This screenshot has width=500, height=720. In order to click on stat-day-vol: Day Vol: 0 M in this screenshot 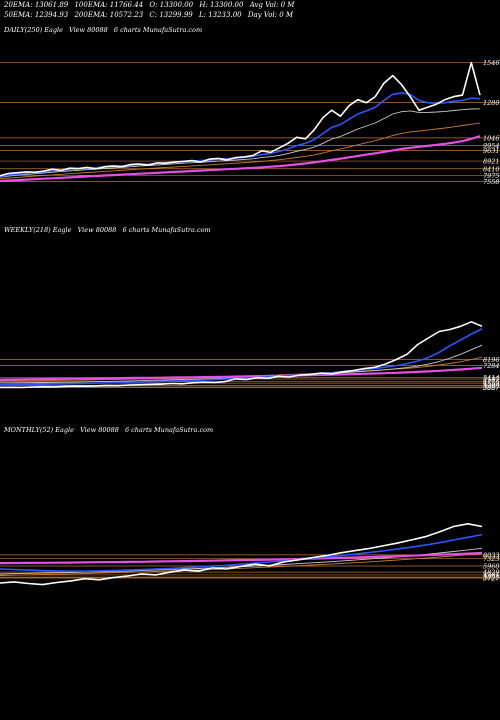, I will do `click(270, 15)`.